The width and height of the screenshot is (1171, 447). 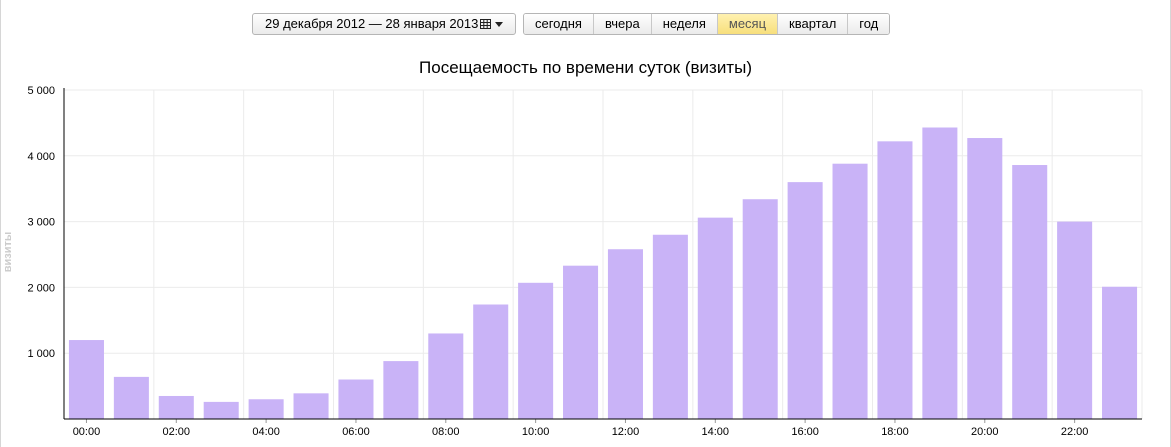 I want to click on y-tick-label: 1 000, so click(x=41, y=354).